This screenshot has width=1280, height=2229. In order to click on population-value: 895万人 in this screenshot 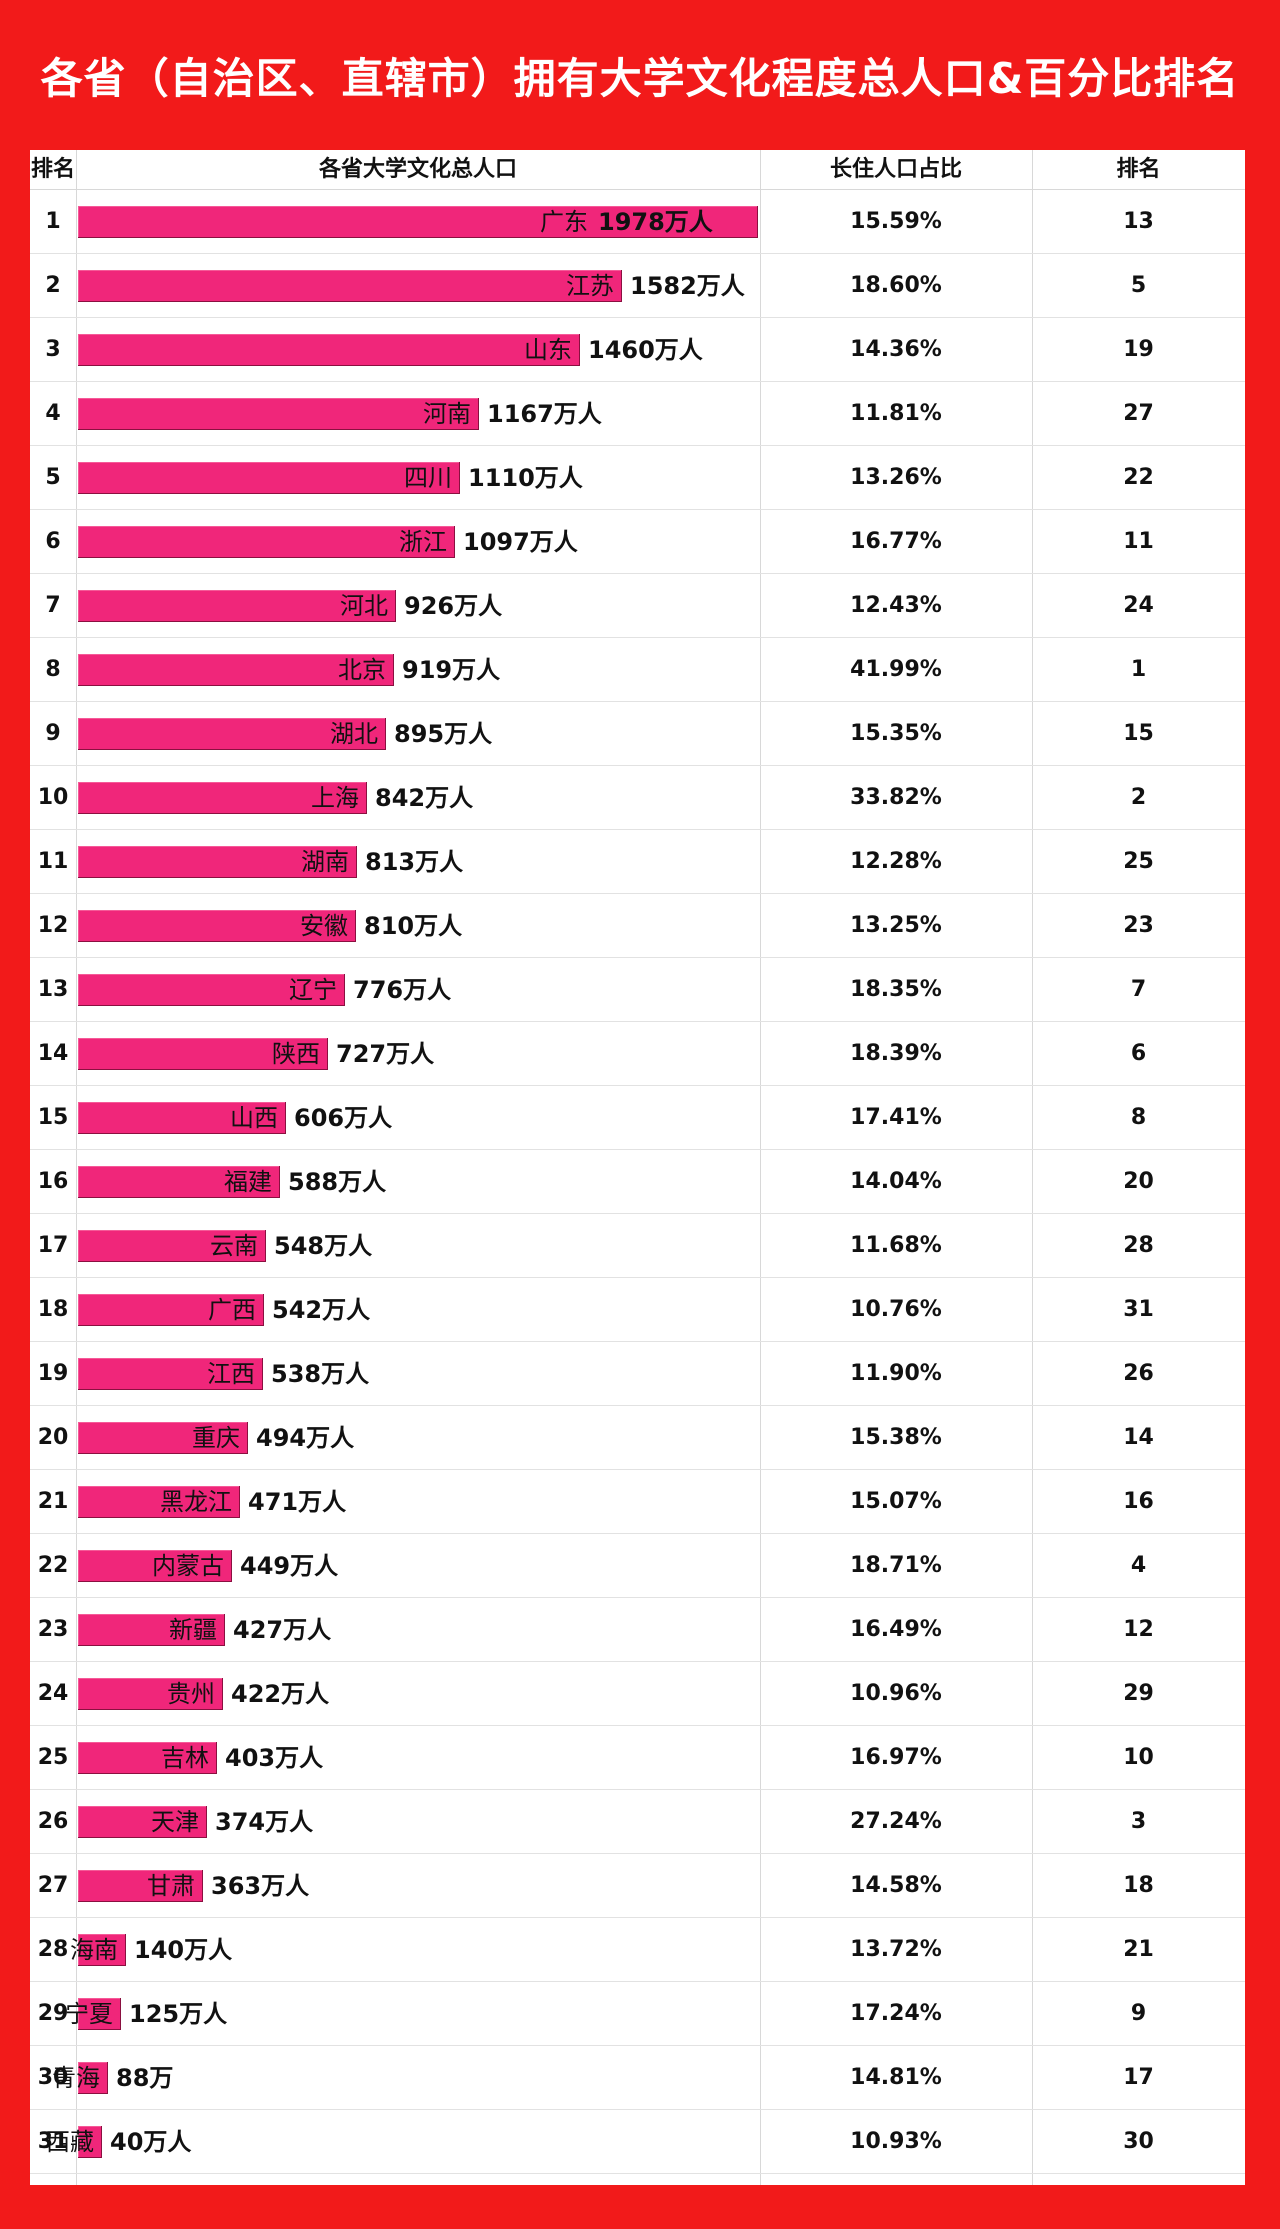, I will do `click(443, 734)`.